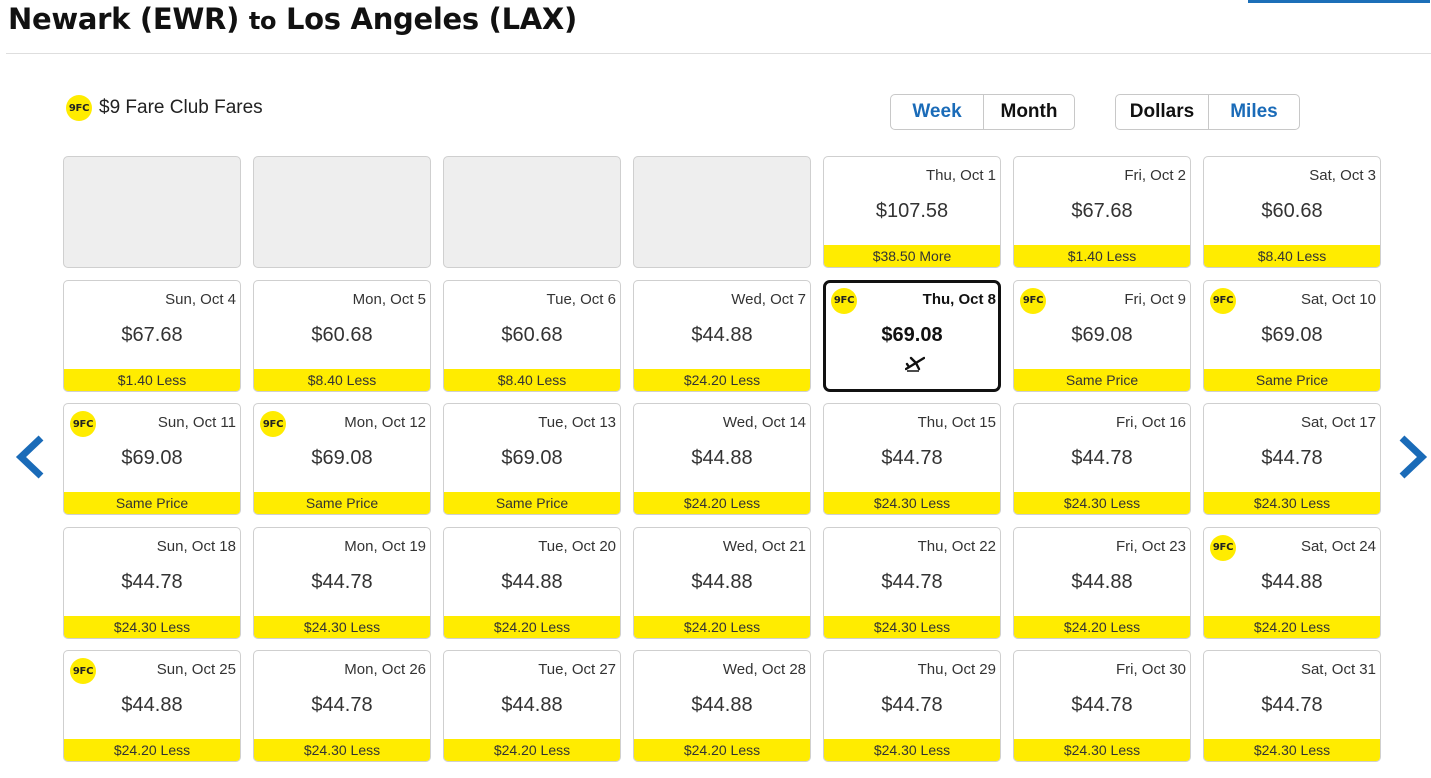 The width and height of the screenshot is (1431, 778). I want to click on page-title: Newark (EWR) to Los Angeles (LAX), so click(292, 19).